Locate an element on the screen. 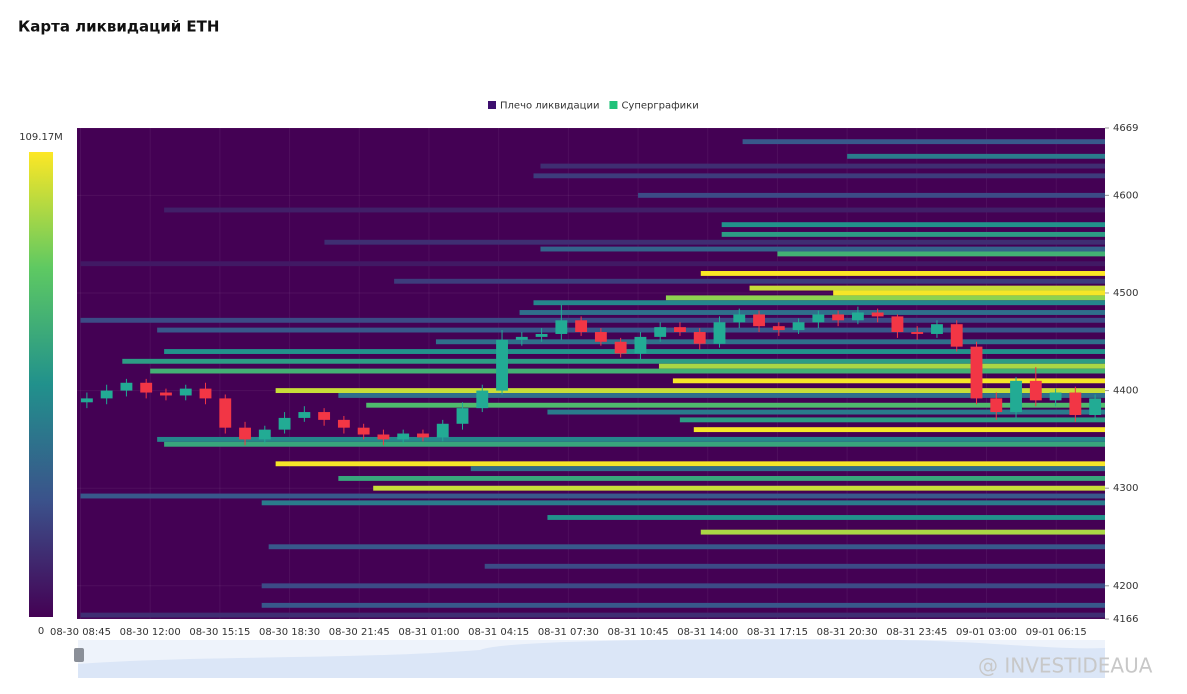 Image resolution: width=1187 pixels, height=694 pixels. legend-label: Суперграфики is located at coordinates (659, 106).